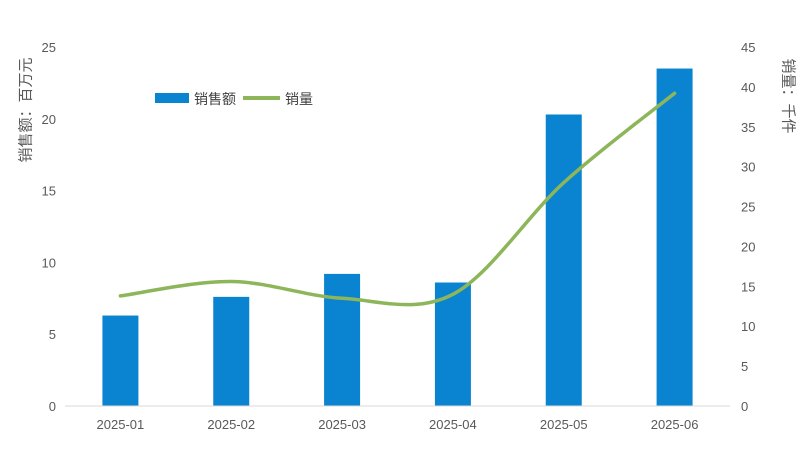 The width and height of the screenshot is (800, 452). What do you see at coordinates (49, 119) in the screenshot?
I see `left-y-tick-20: 20` at bounding box center [49, 119].